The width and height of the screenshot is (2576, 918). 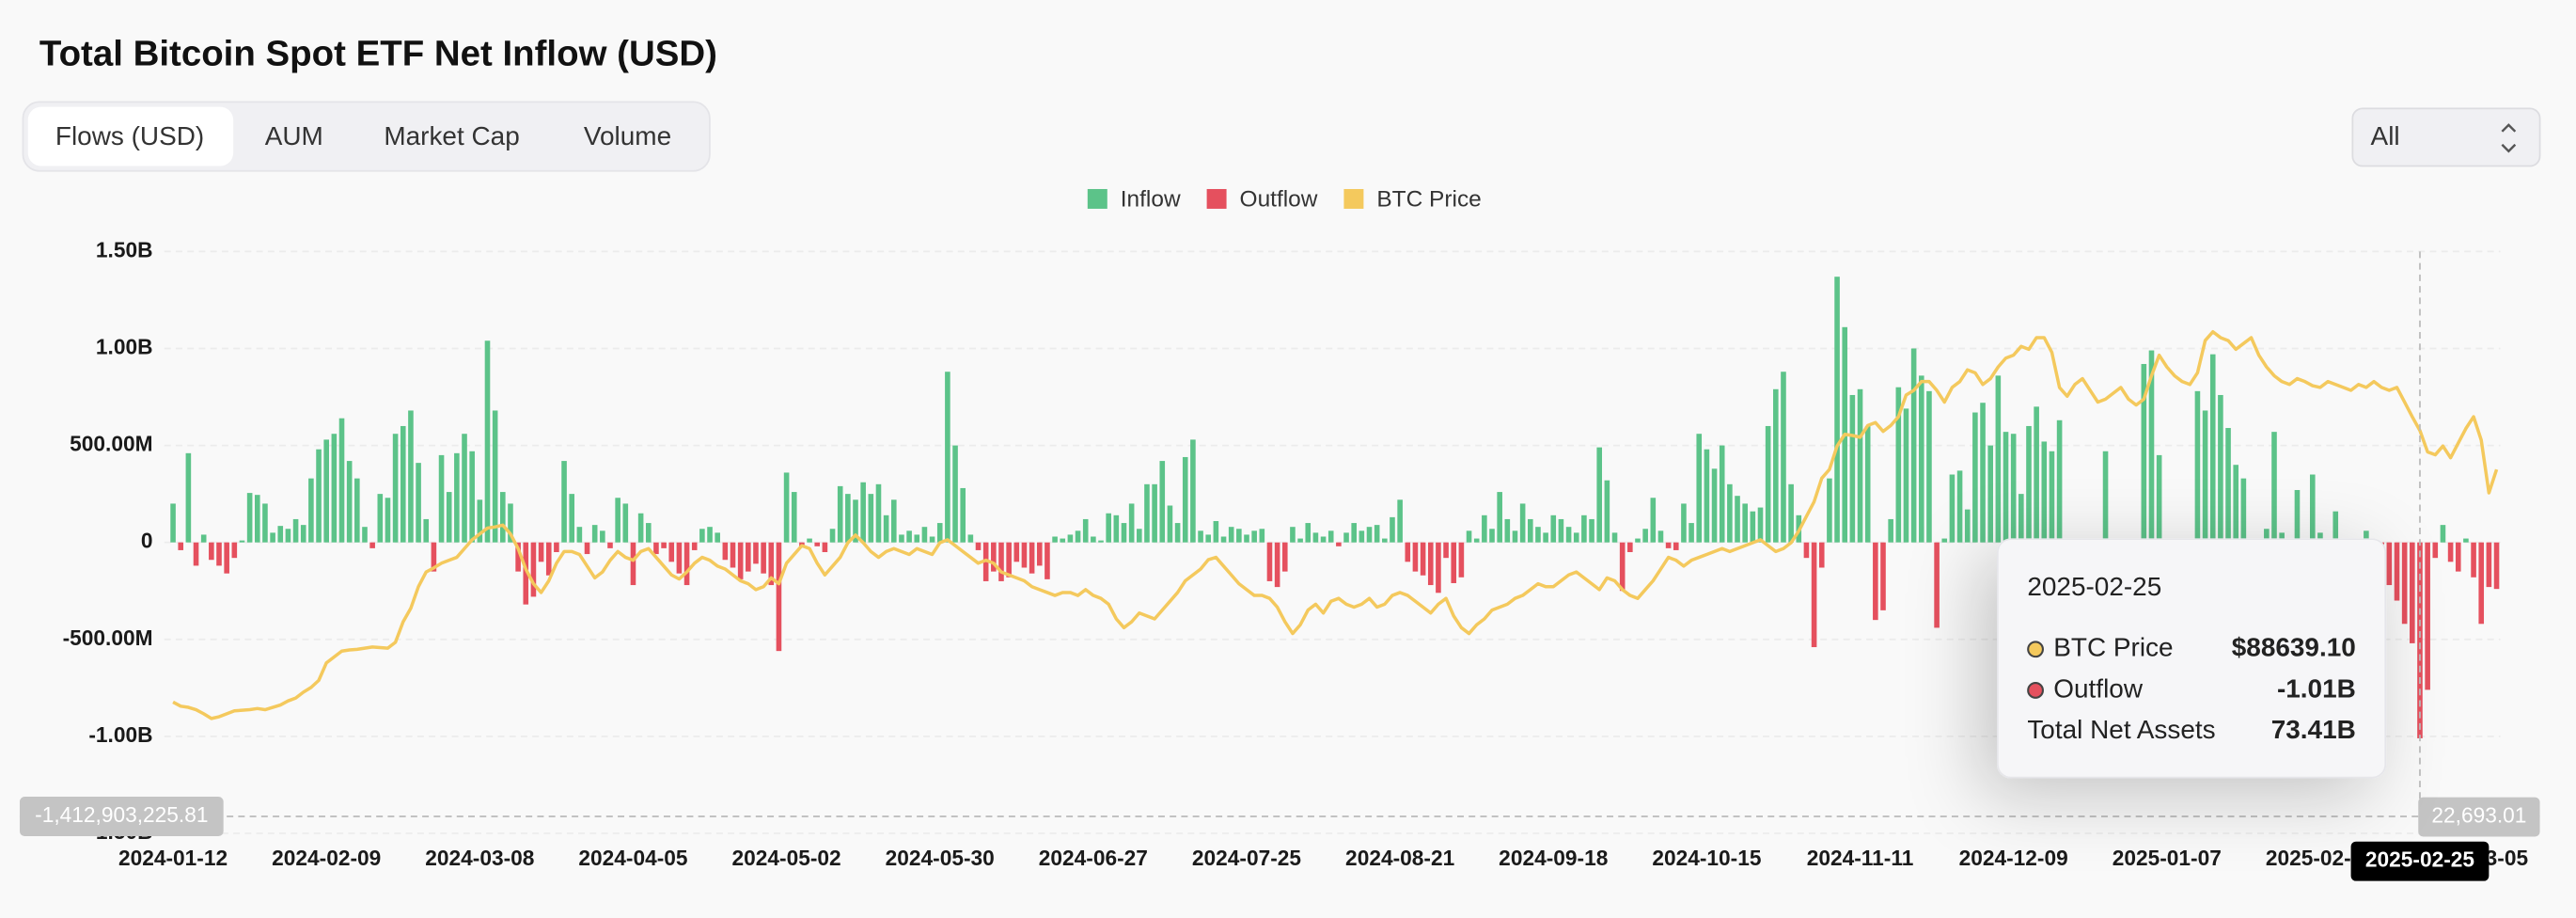 What do you see at coordinates (2168, 858) in the screenshot?
I see `x-tick-label: 2025-01-07` at bounding box center [2168, 858].